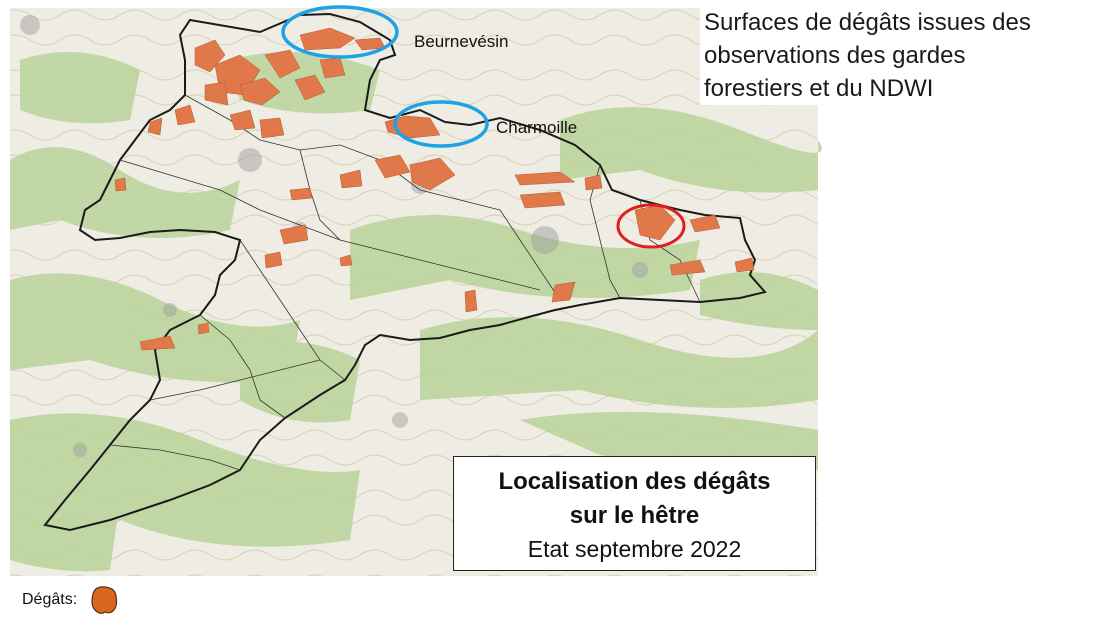 The width and height of the screenshot is (1098, 625). I want to click on damage-swatch-icon, so click(104, 600).